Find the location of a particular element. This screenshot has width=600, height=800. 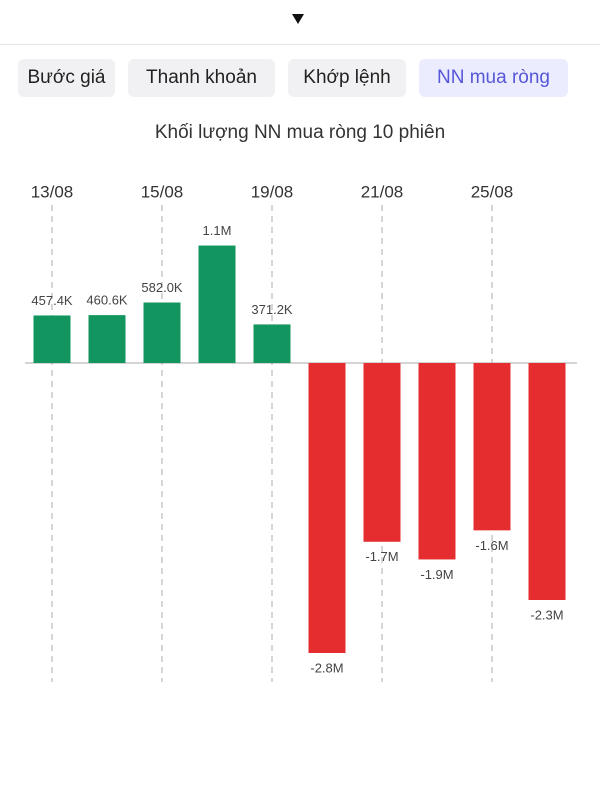

value-label: 460.6K is located at coordinates (107, 300).